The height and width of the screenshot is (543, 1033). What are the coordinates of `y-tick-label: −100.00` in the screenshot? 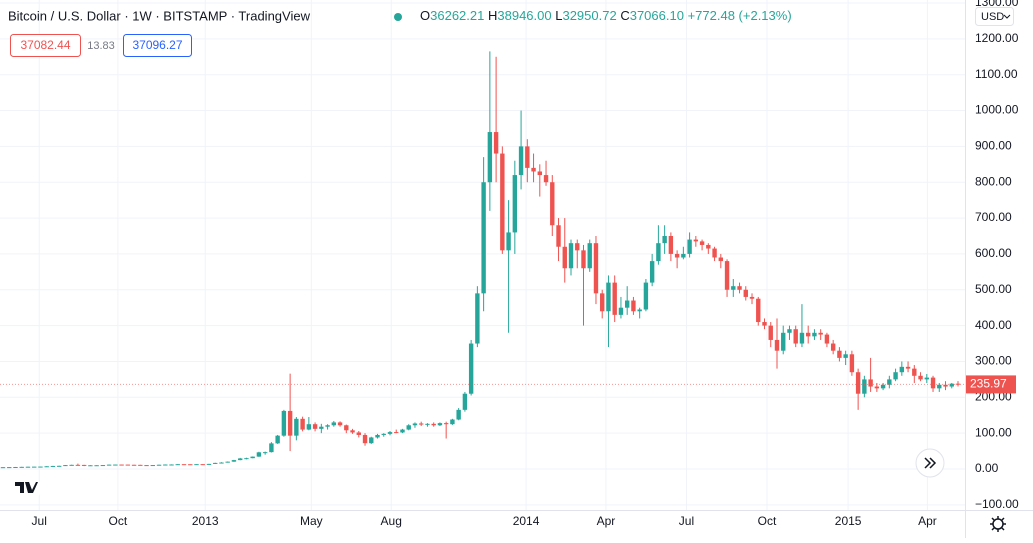 It's located at (997, 504).